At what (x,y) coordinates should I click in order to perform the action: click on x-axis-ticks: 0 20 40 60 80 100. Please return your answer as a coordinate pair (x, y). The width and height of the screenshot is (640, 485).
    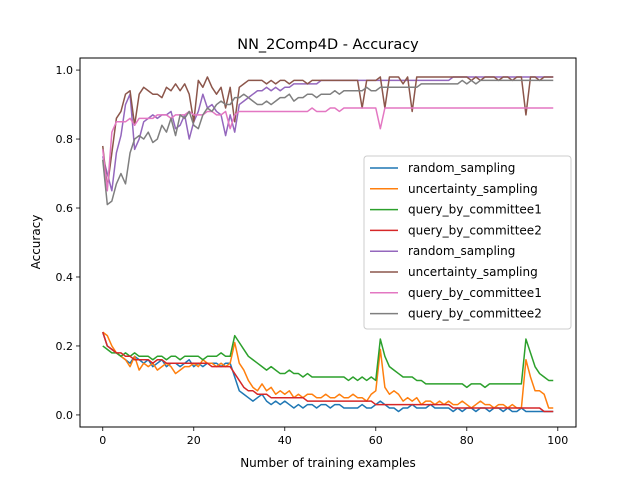
    Looking at the image, I should click on (333, 437).